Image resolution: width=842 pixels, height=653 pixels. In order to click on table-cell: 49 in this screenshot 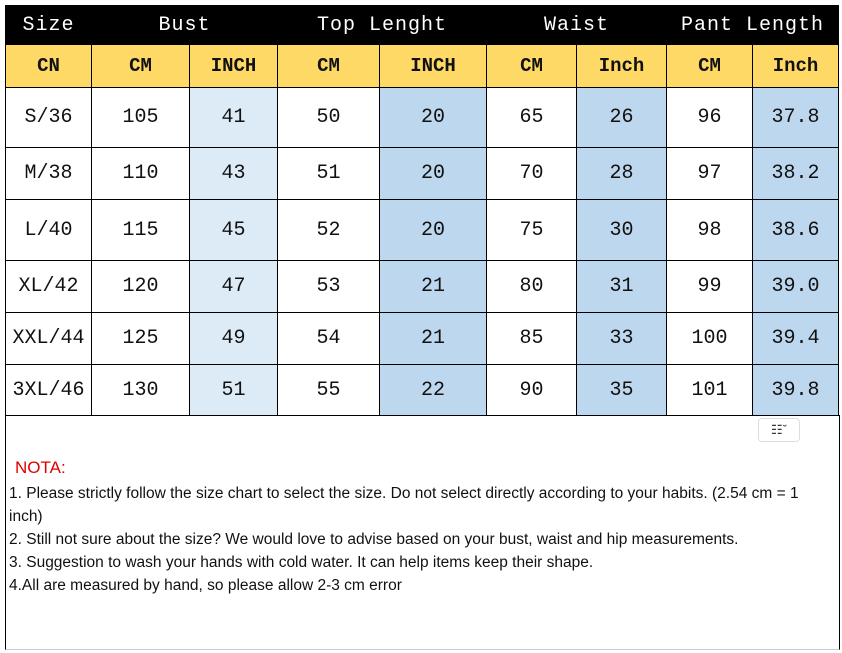, I will do `click(233, 338)`.